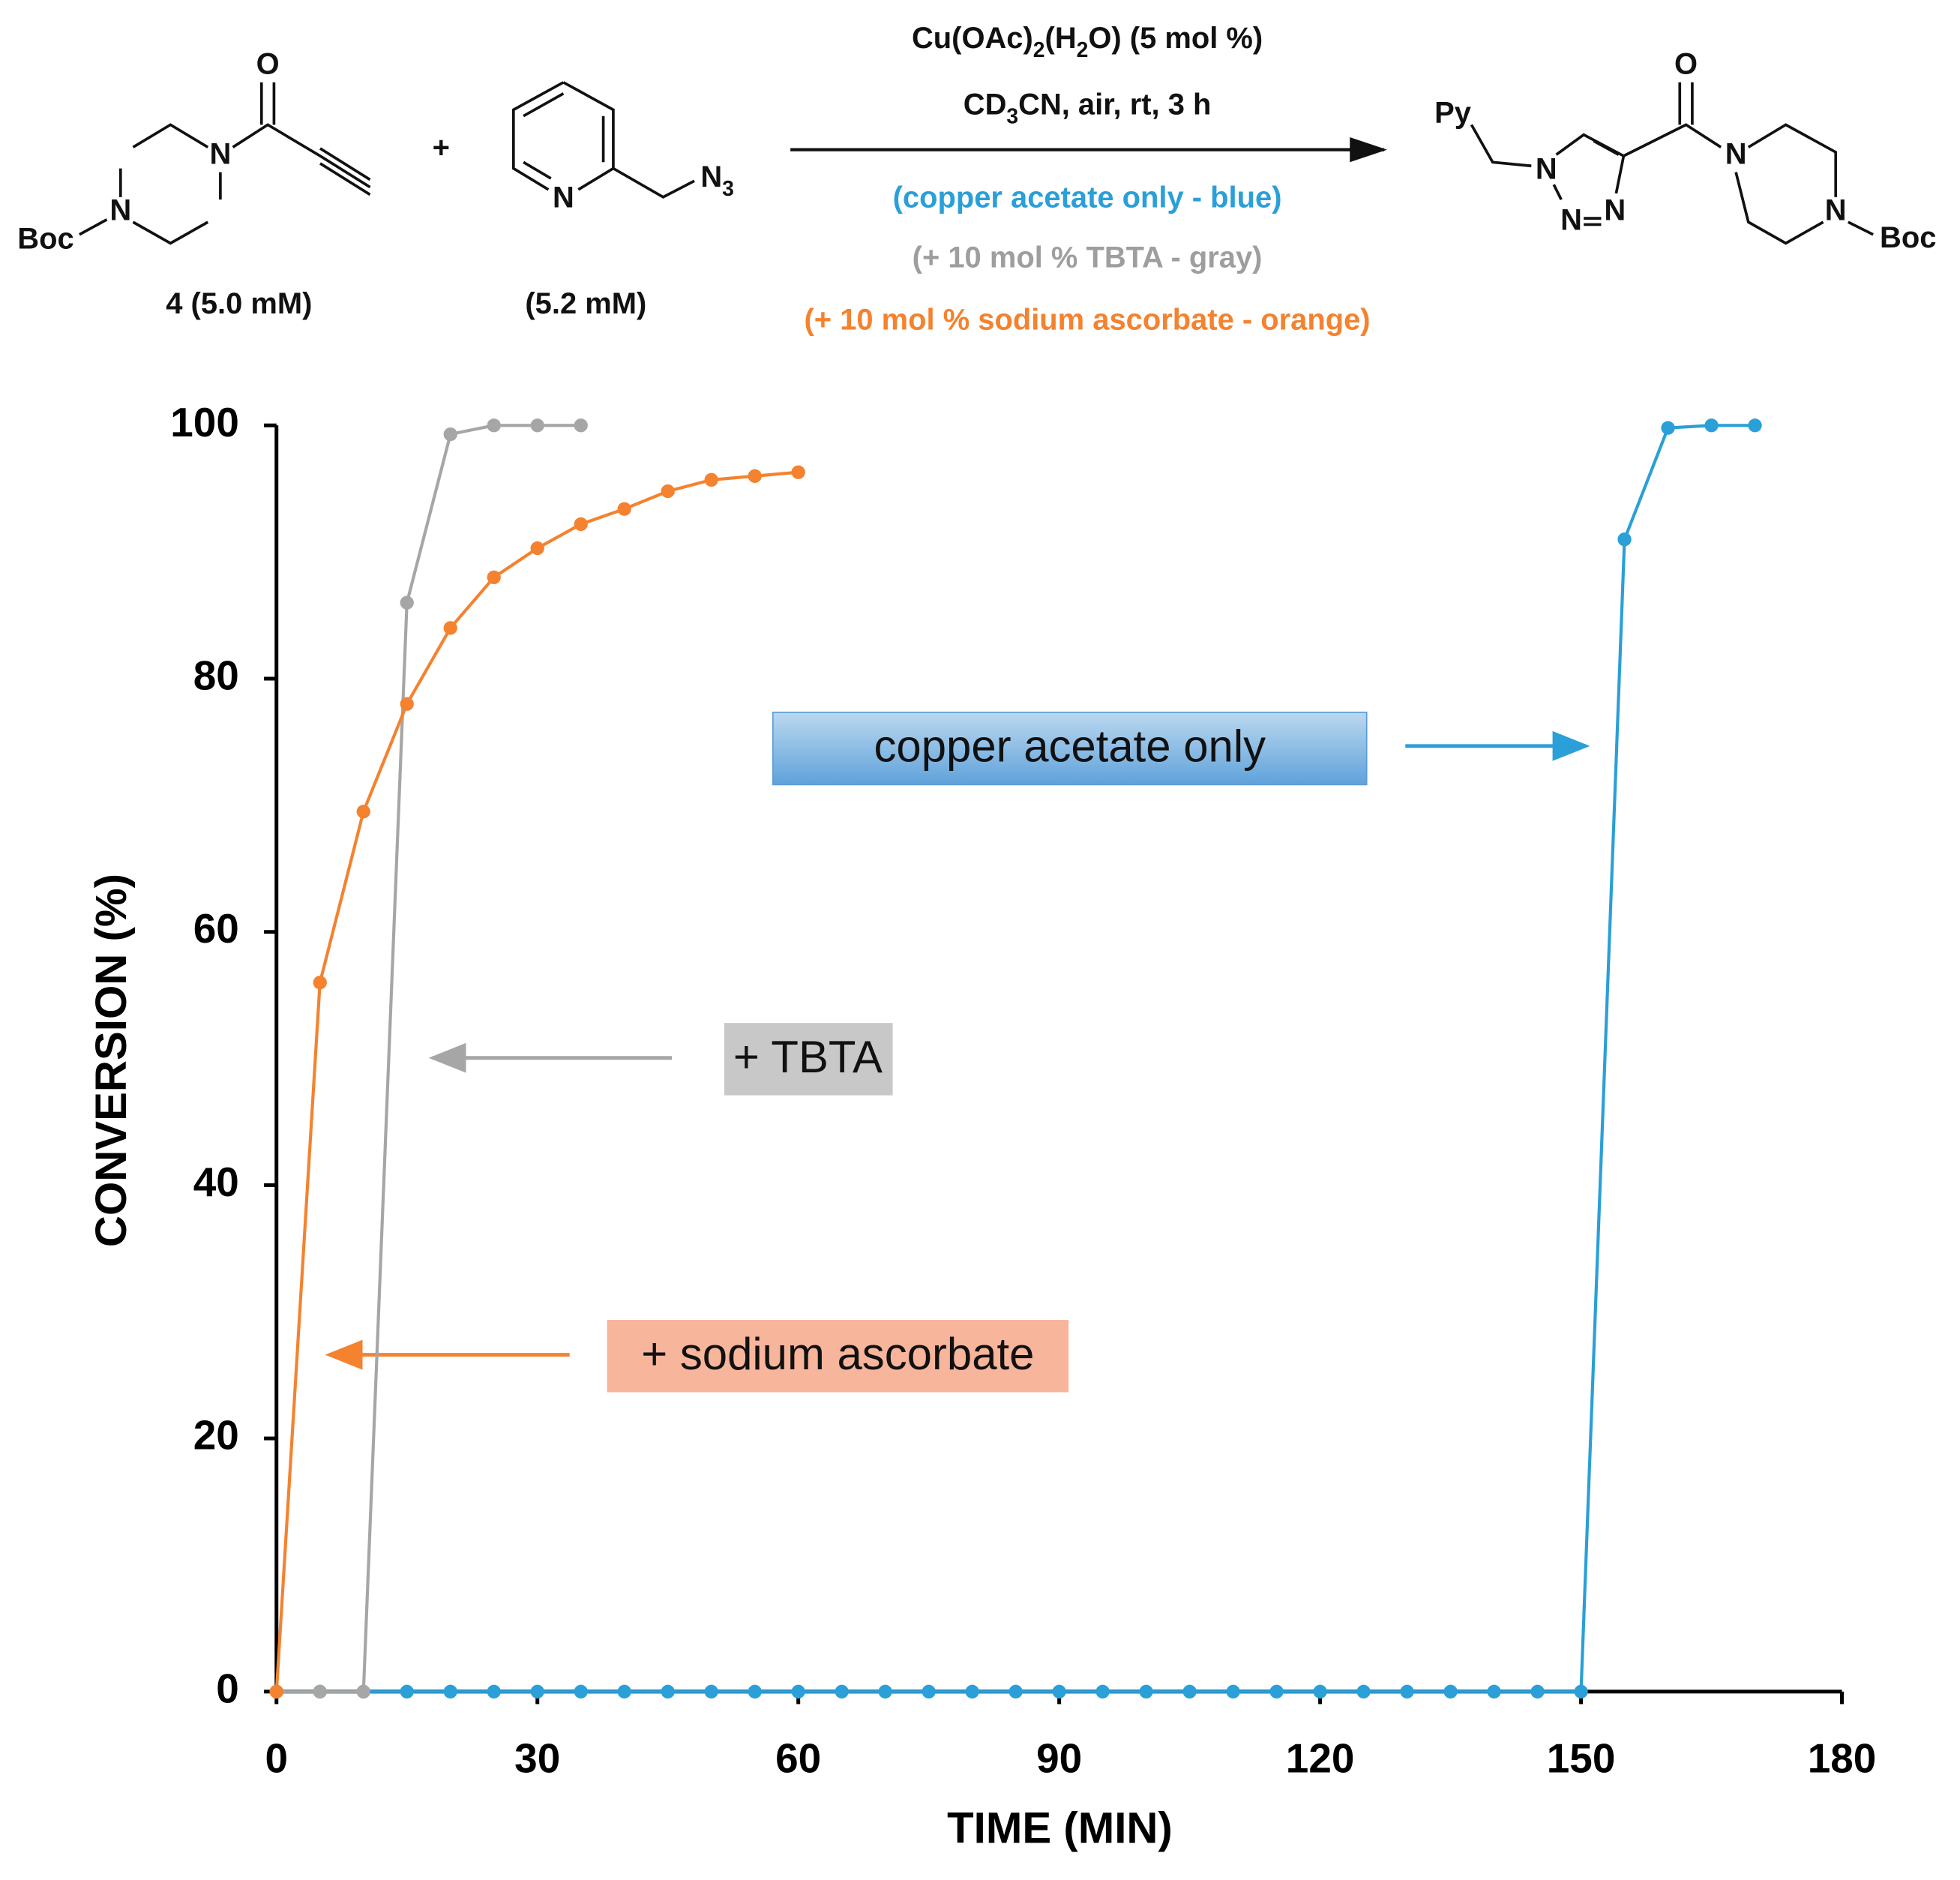  Describe the element at coordinates (798, 1758) in the screenshot. I see `x-tick-label: 60` at that location.